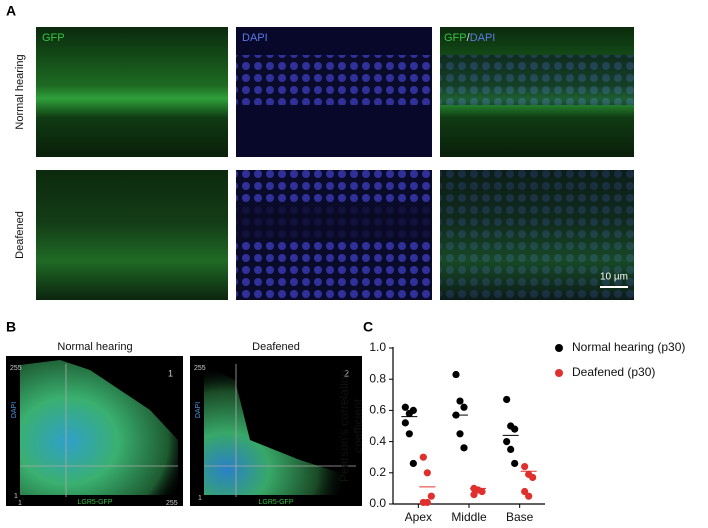 This screenshot has height=528, width=708. I want to click on density-plots, so click(184, 431).